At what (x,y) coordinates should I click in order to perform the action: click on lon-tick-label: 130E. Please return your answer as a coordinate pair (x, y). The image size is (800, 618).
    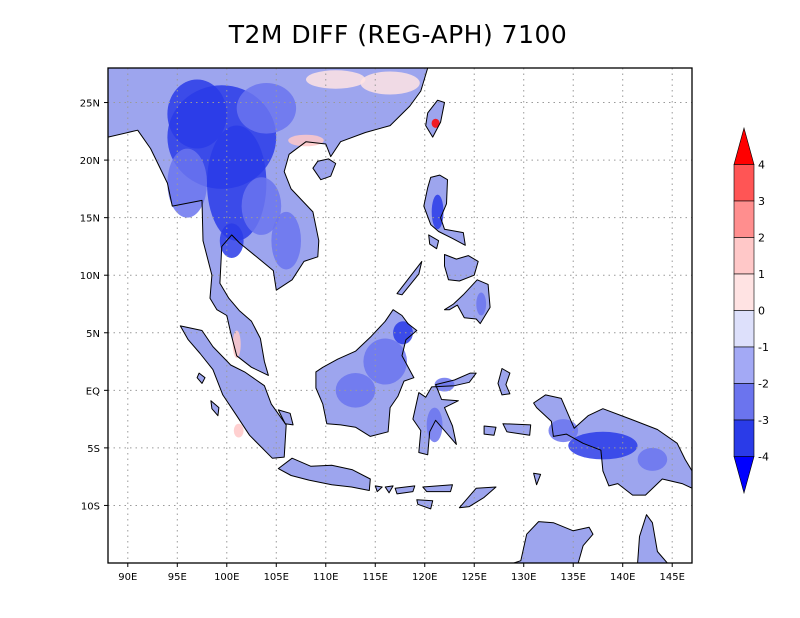
    Looking at the image, I should click on (523, 577).